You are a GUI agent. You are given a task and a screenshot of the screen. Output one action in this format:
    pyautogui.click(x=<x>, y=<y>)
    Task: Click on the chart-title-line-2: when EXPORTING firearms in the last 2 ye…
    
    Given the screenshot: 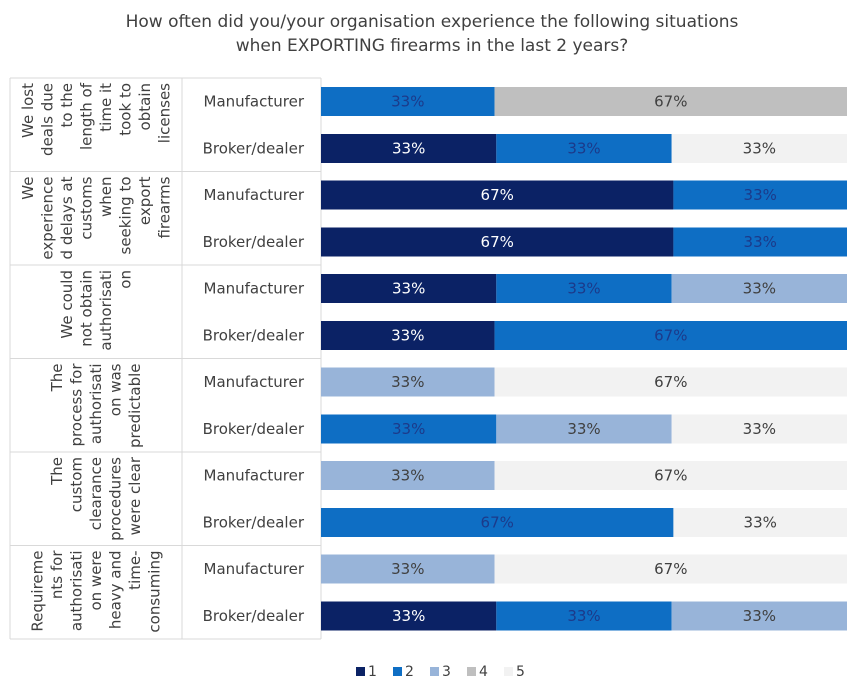 What is the action you would take?
    pyautogui.click(x=432, y=46)
    